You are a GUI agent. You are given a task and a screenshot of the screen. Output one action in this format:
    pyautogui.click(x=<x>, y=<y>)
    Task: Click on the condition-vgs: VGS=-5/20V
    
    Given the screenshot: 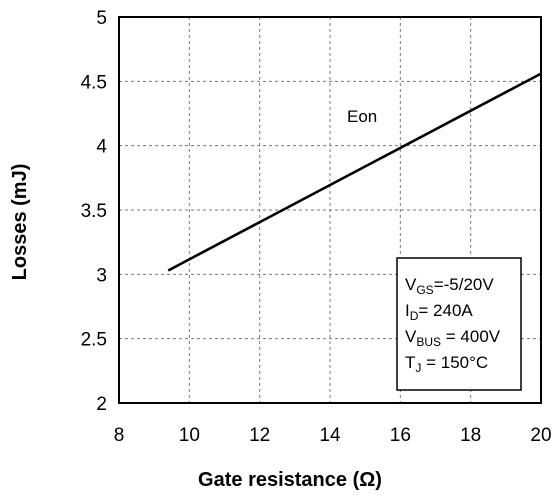 What is the action you would take?
    pyautogui.click(x=449, y=286)
    